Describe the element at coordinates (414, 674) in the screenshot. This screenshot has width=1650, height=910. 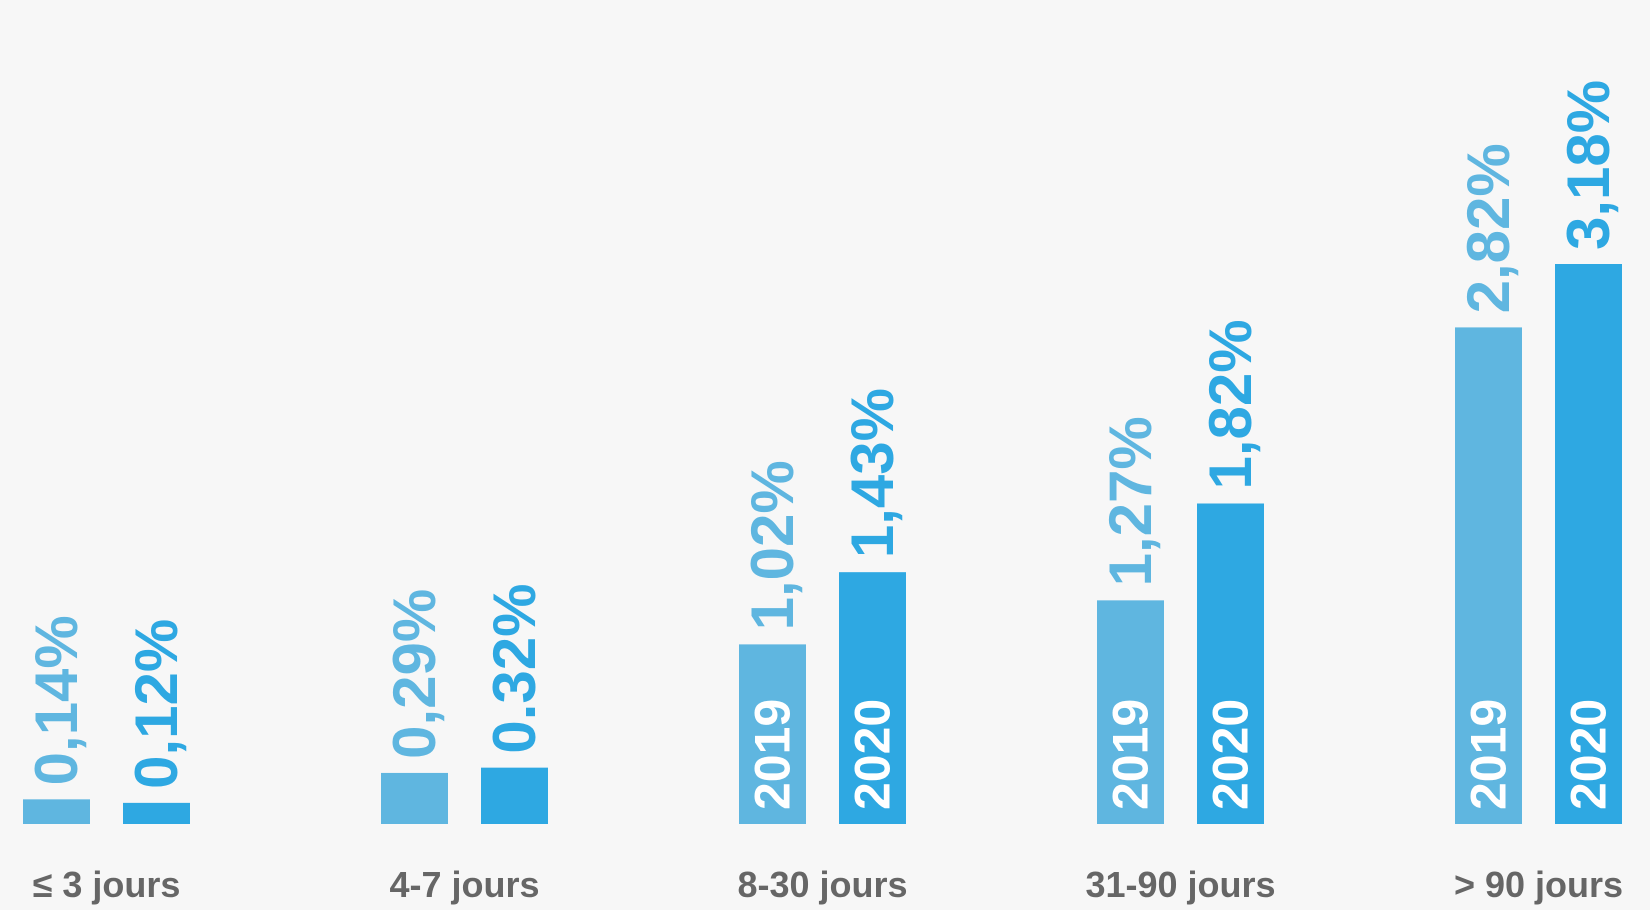
I see `value-label: 0,29%` at that location.